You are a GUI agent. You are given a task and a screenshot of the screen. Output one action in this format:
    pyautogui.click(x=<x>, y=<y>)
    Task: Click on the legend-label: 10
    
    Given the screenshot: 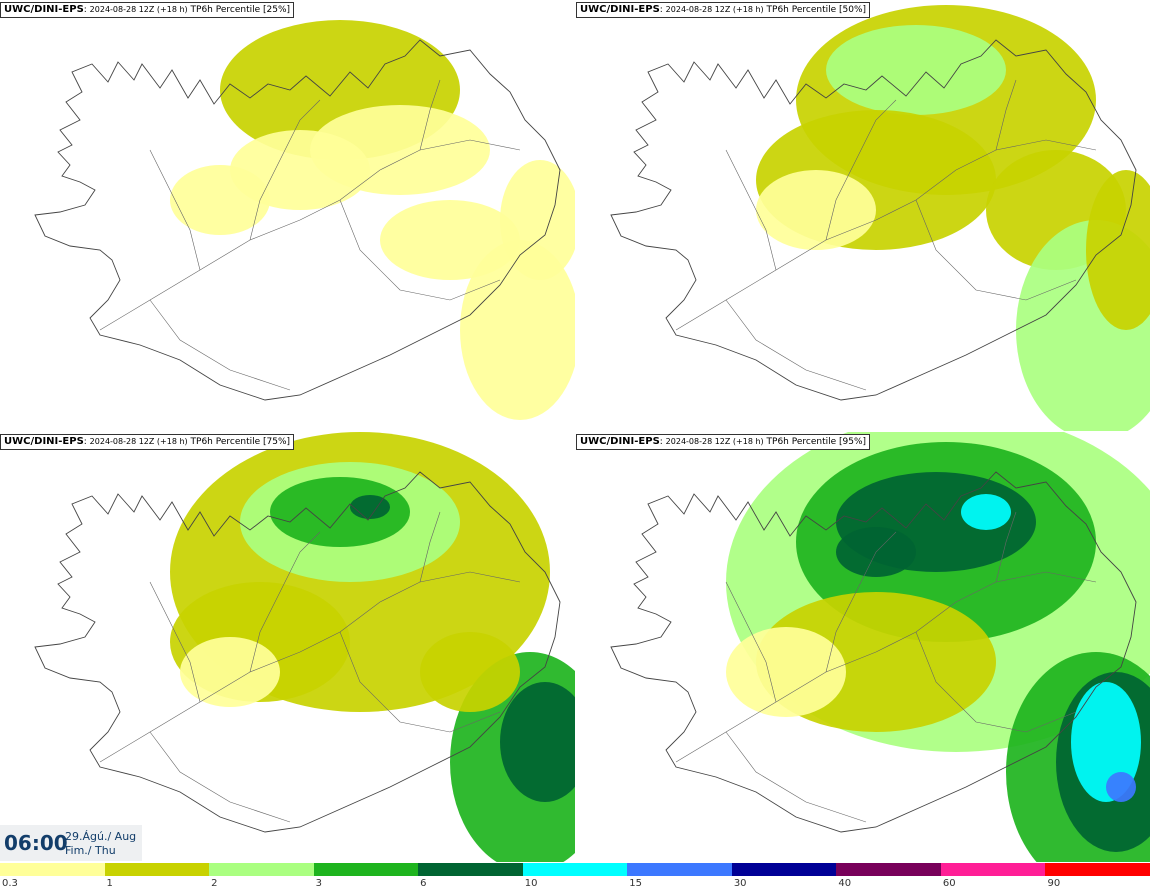 What is the action you would take?
    pyautogui.click(x=531, y=883)
    